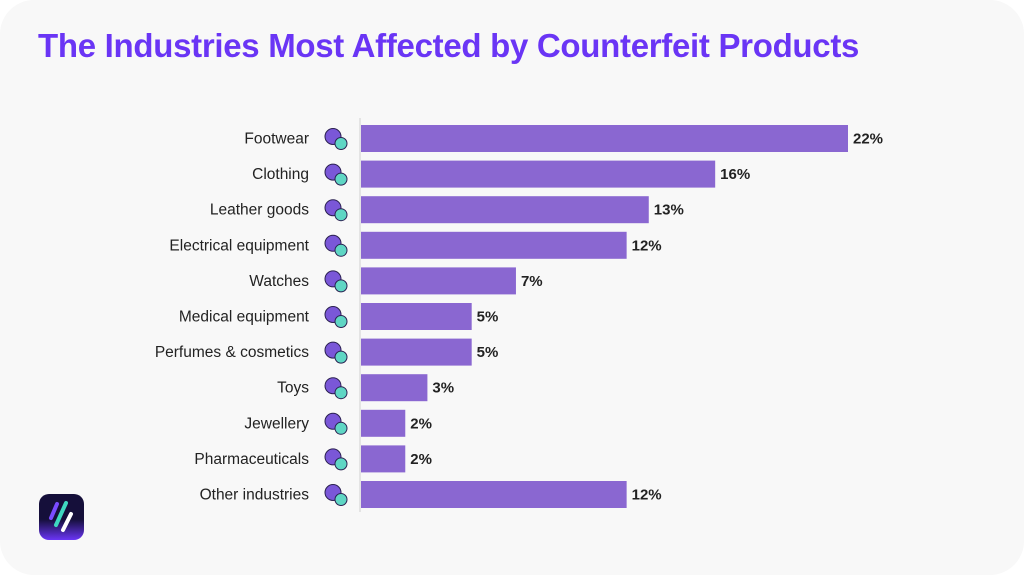 The width and height of the screenshot is (1024, 575). Describe the element at coordinates (336, 174) in the screenshot. I see `tshirt-icon` at that location.